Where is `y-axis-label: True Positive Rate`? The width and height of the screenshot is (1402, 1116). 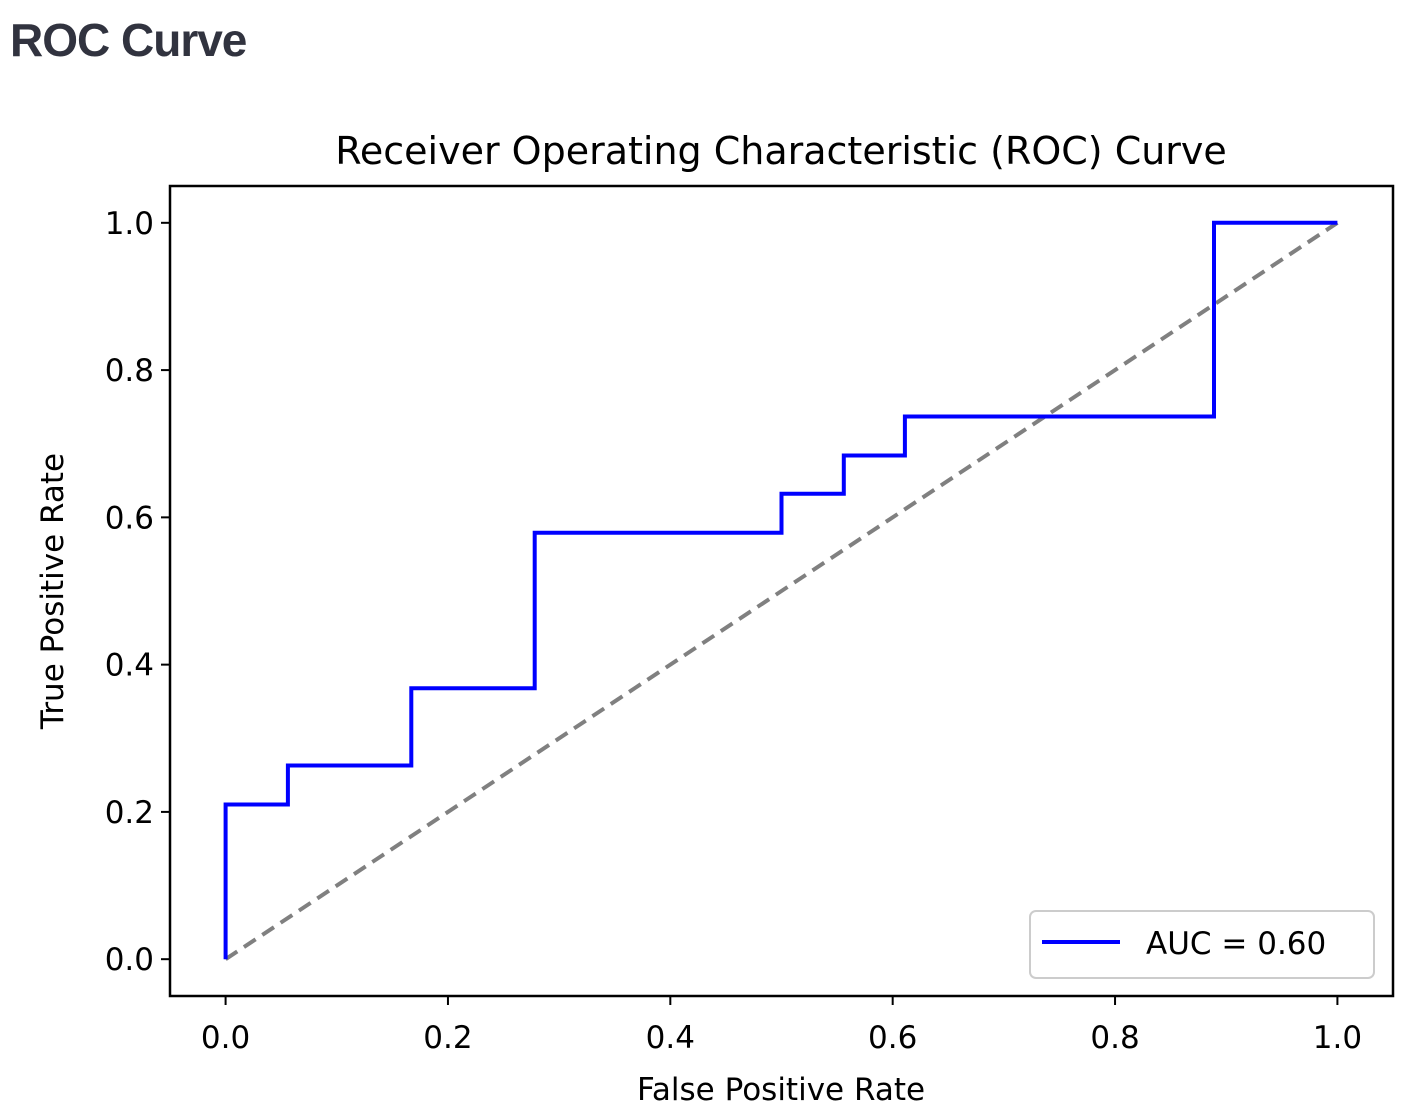
y-axis-label: True Positive Rate is located at coordinates (53, 591).